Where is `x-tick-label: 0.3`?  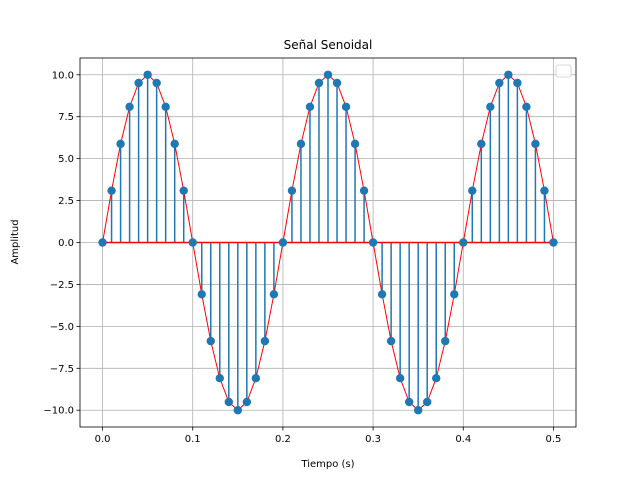
x-tick-label: 0.3 is located at coordinates (373, 439).